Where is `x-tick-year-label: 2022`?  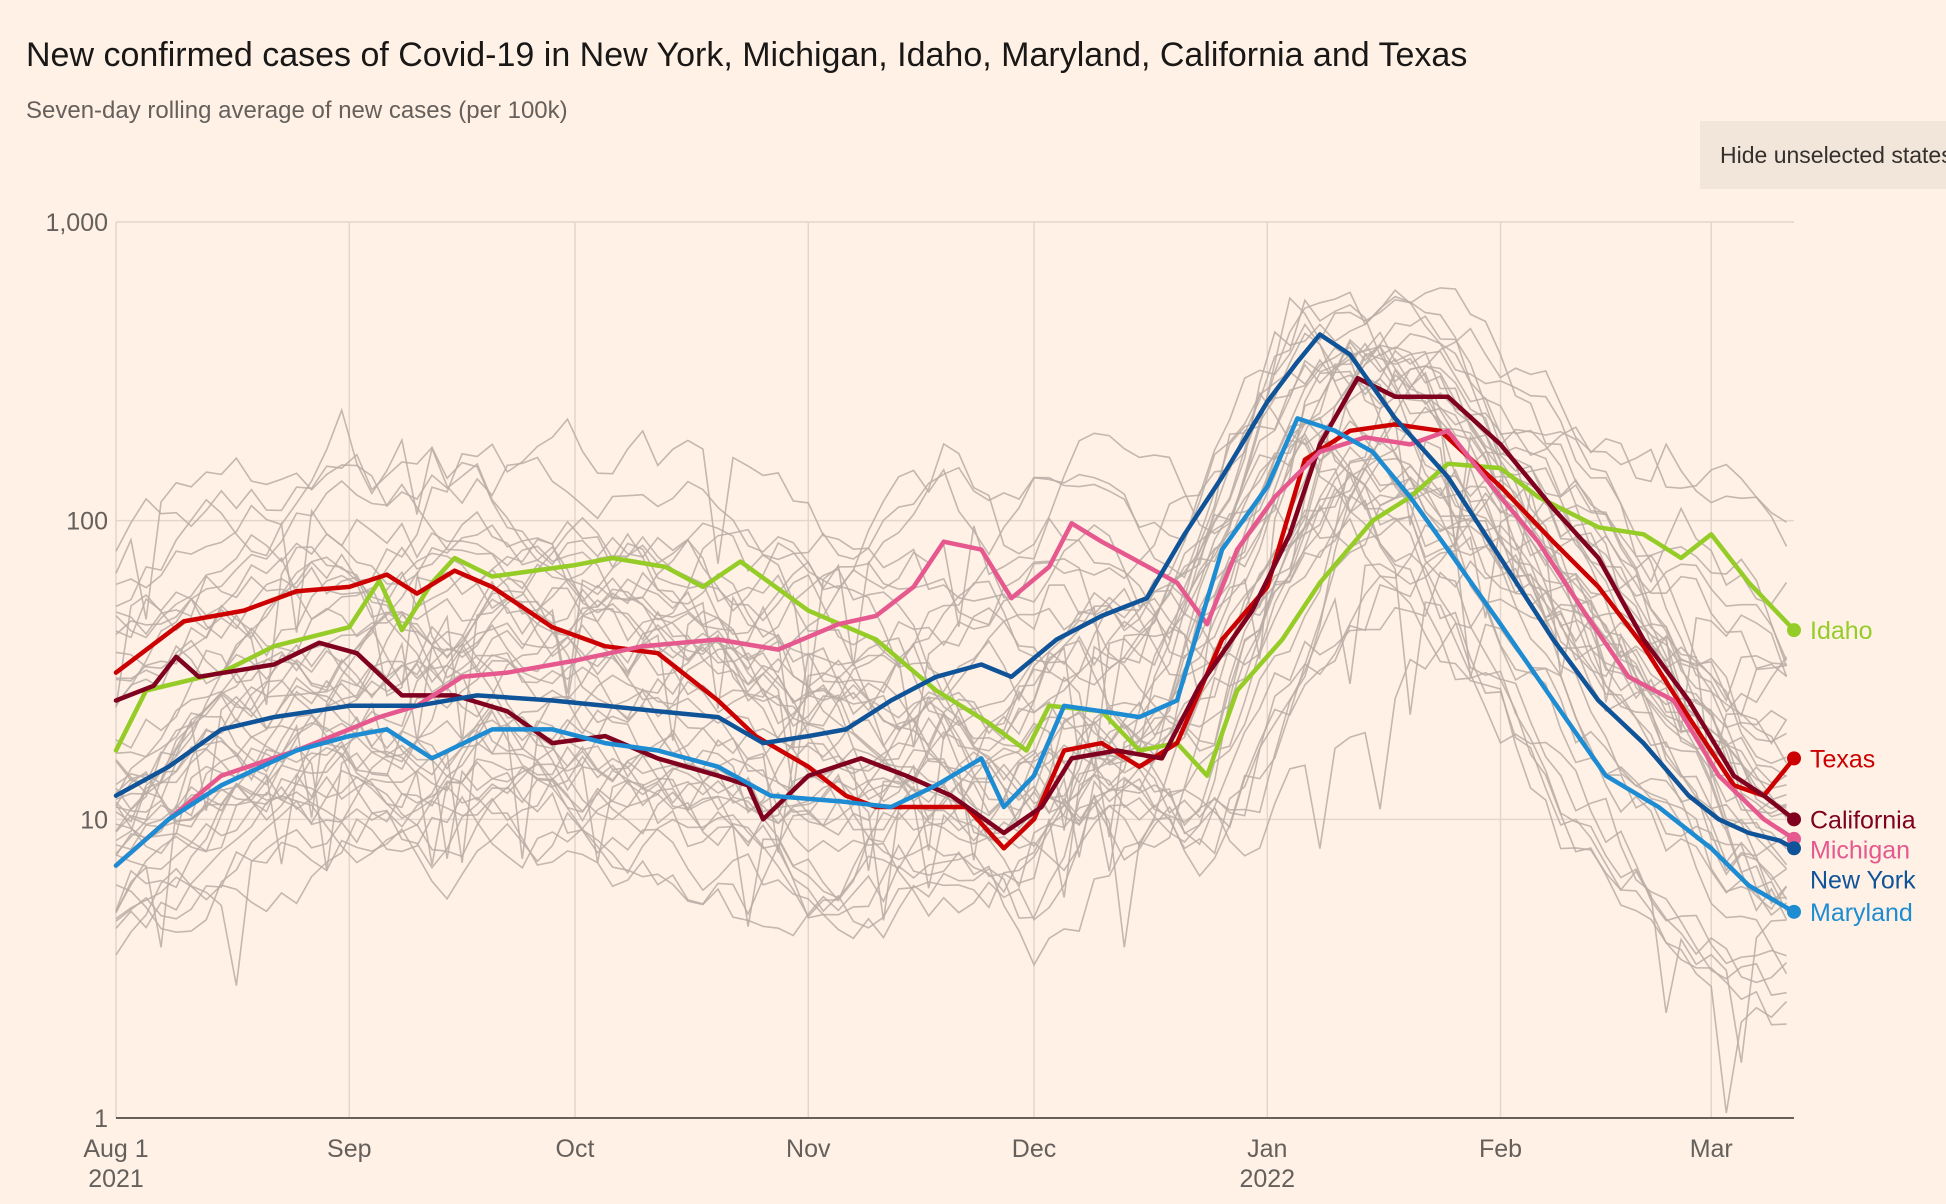 x-tick-year-label: 2022 is located at coordinates (1267, 1179).